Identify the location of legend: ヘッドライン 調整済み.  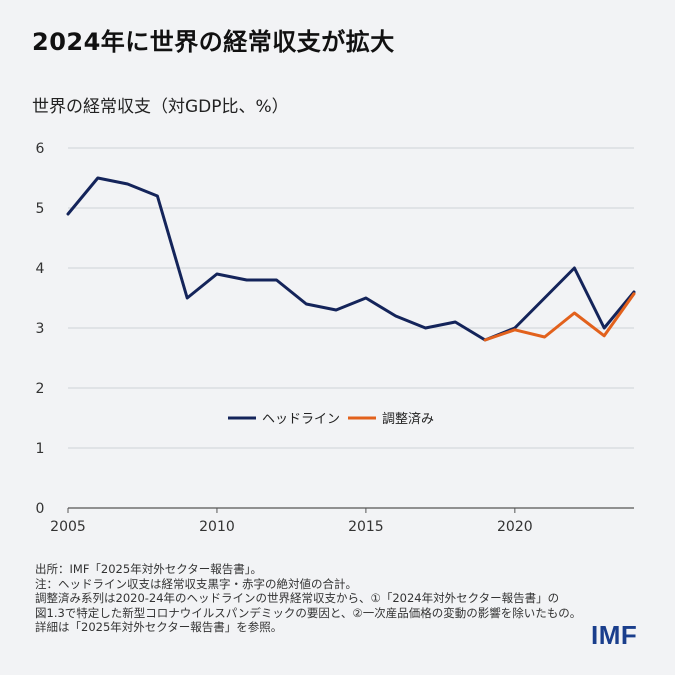
(331, 419).